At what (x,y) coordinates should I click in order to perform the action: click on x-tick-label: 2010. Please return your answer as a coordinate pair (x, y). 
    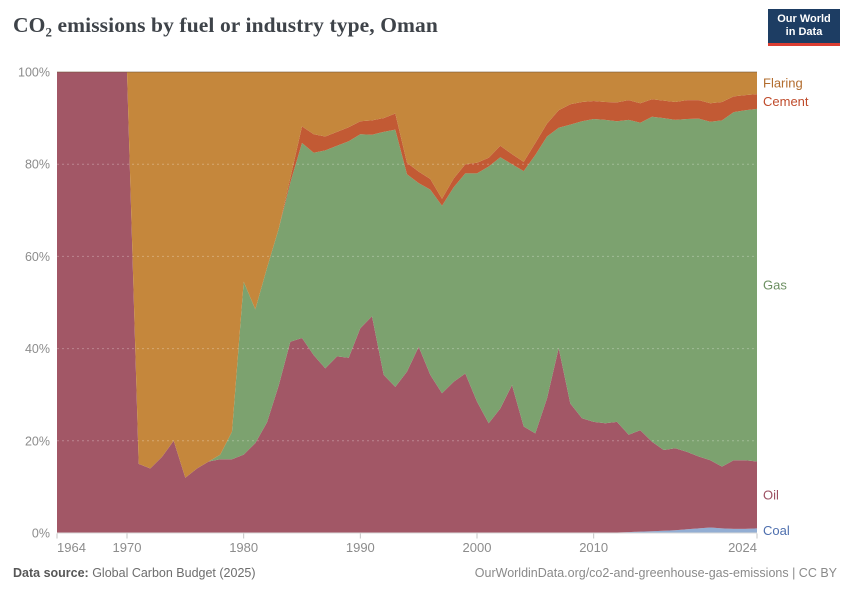
    Looking at the image, I should click on (593, 547).